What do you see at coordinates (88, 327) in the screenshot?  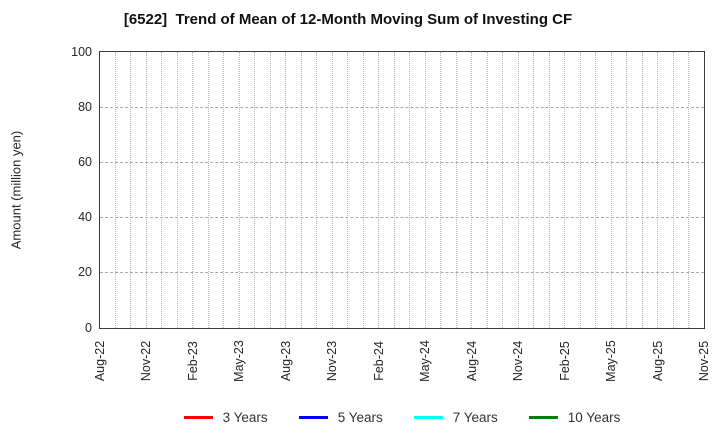 I see `y-tick-label: 0` at bounding box center [88, 327].